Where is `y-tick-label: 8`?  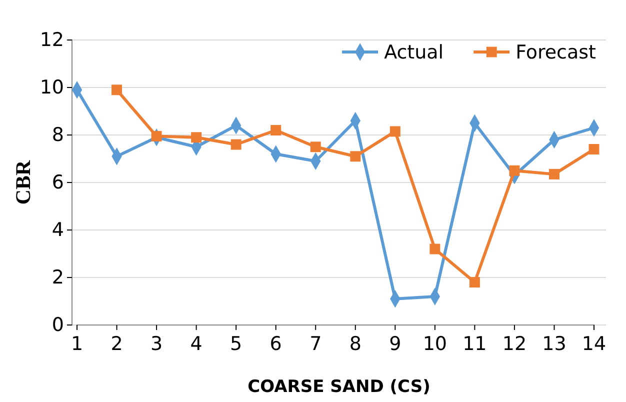
y-tick-label: 8 is located at coordinates (58, 135).